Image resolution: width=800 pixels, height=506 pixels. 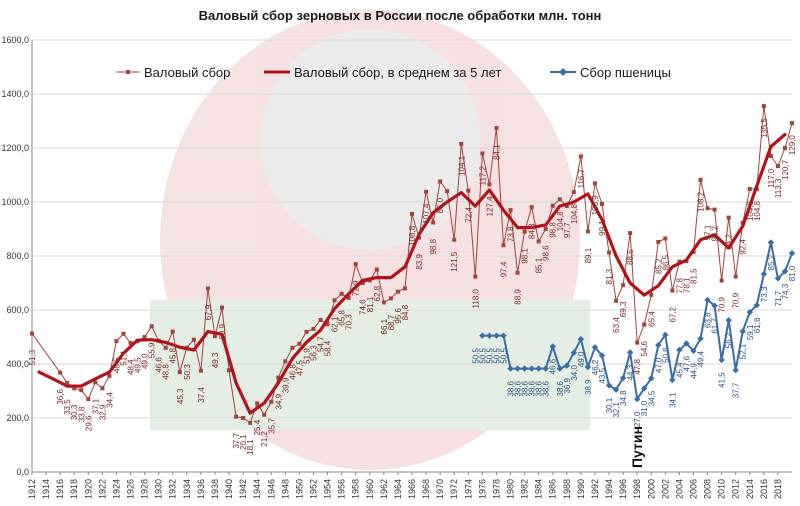 I want to click on x-tick-label: 1918, so click(x=74, y=489).